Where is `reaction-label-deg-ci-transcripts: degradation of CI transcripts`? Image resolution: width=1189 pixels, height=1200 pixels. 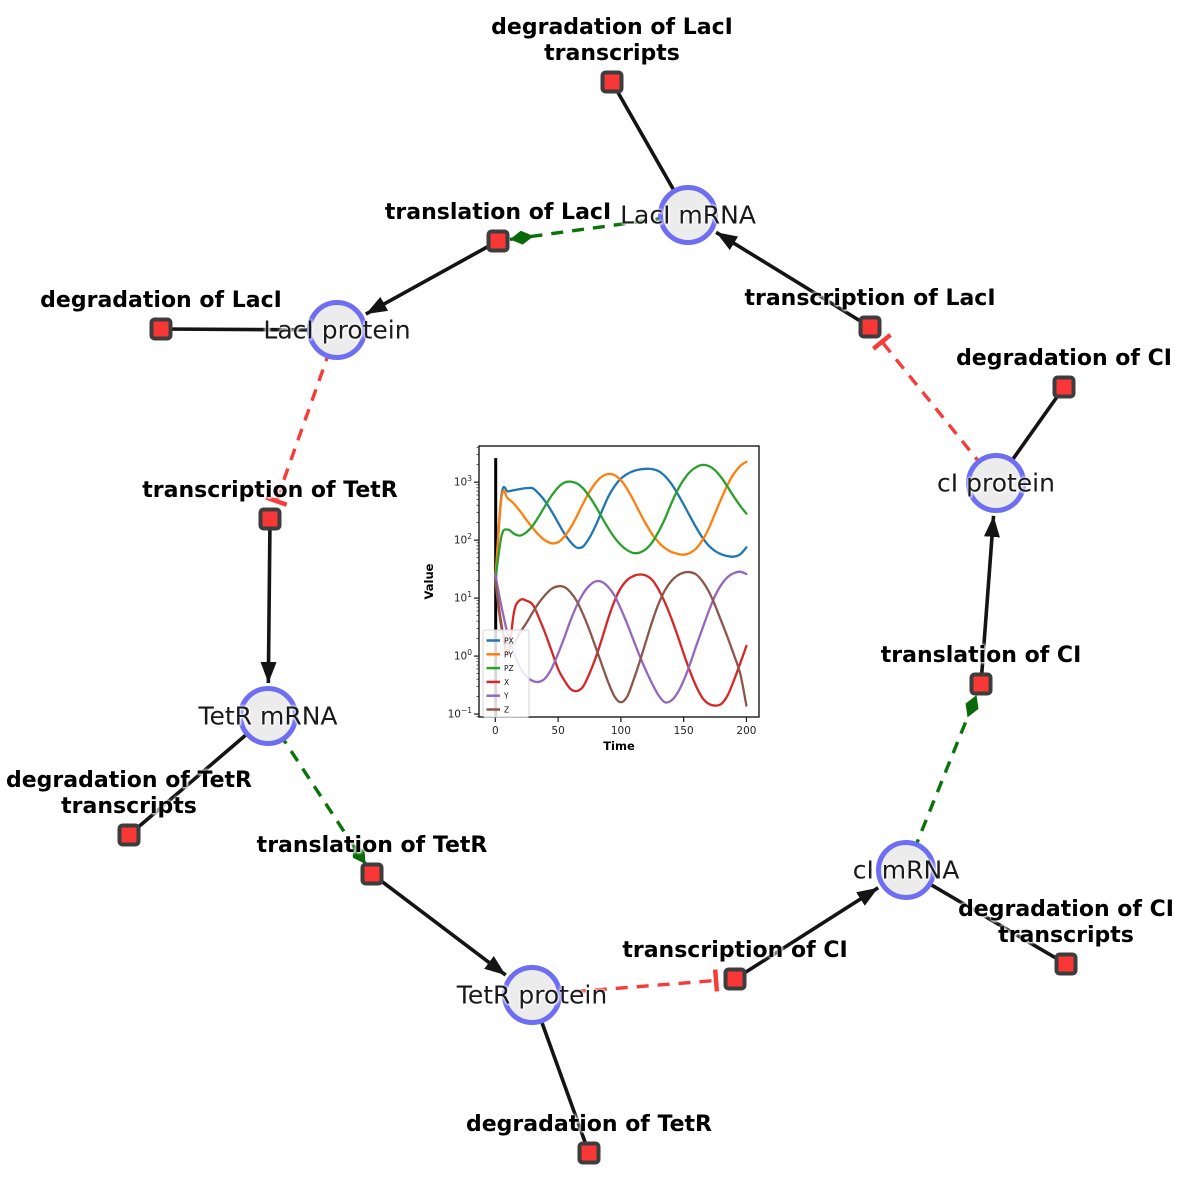
reaction-label-deg-ci-transcripts: degradation of CI transcripts is located at coordinates (1066, 922).